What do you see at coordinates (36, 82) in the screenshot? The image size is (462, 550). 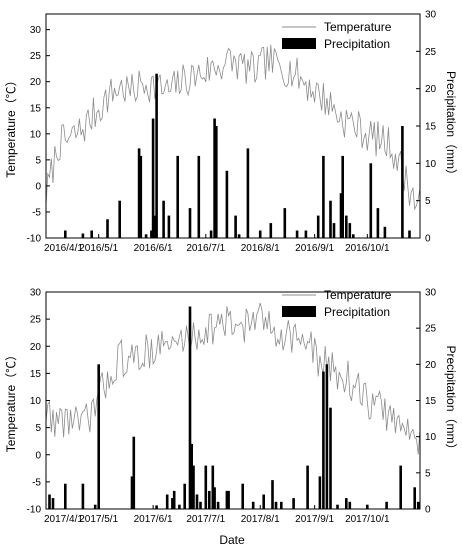 I see `panel-0-left-y-tick-label: 20` at bounding box center [36, 82].